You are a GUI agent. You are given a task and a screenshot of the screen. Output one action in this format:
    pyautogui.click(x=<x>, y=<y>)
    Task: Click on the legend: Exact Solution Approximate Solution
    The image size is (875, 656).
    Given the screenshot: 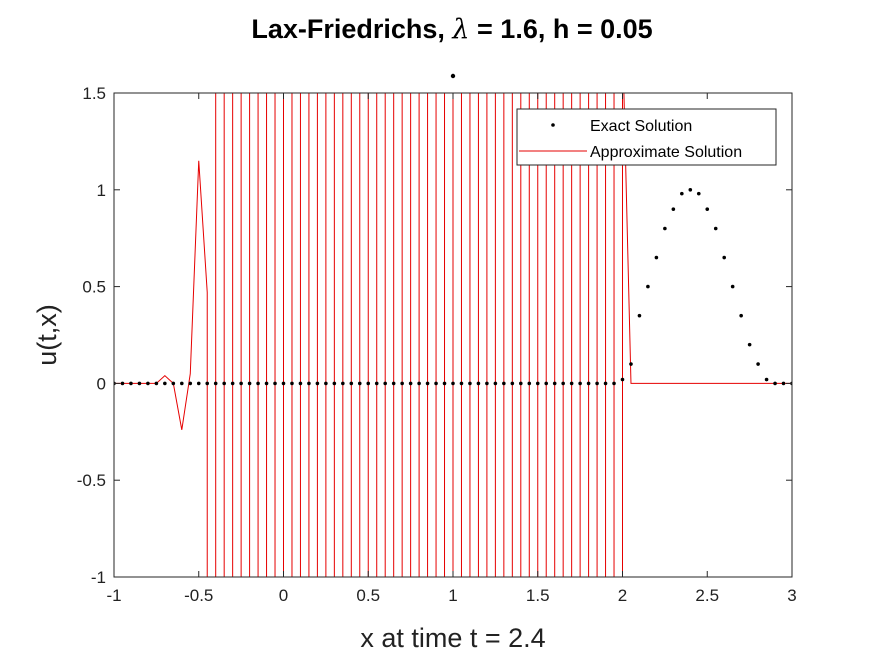 What is the action you would take?
    pyautogui.click(x=646, y=137)
    